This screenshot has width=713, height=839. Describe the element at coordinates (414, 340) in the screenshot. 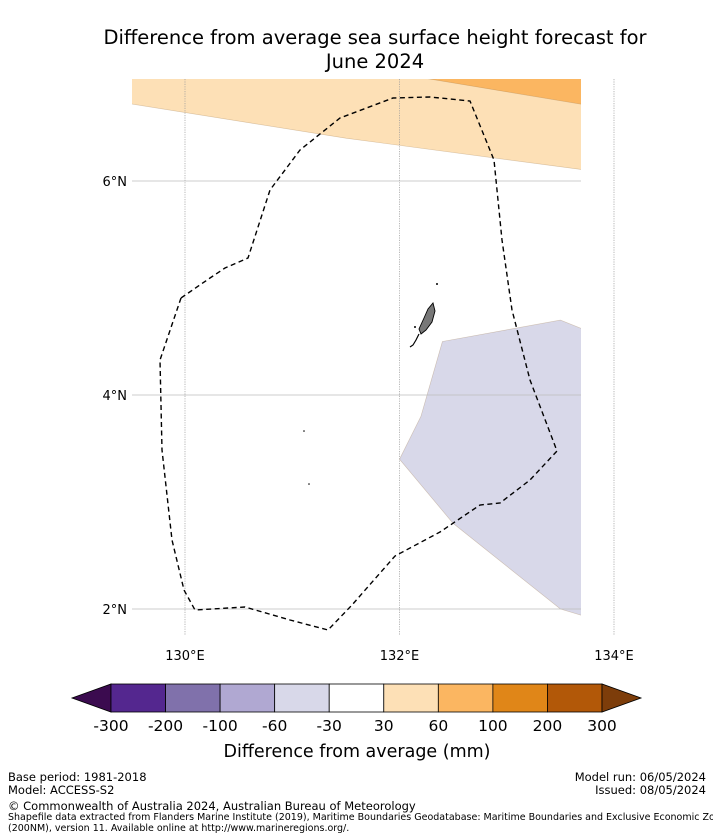

I see `palau-southern-islets` at that location.